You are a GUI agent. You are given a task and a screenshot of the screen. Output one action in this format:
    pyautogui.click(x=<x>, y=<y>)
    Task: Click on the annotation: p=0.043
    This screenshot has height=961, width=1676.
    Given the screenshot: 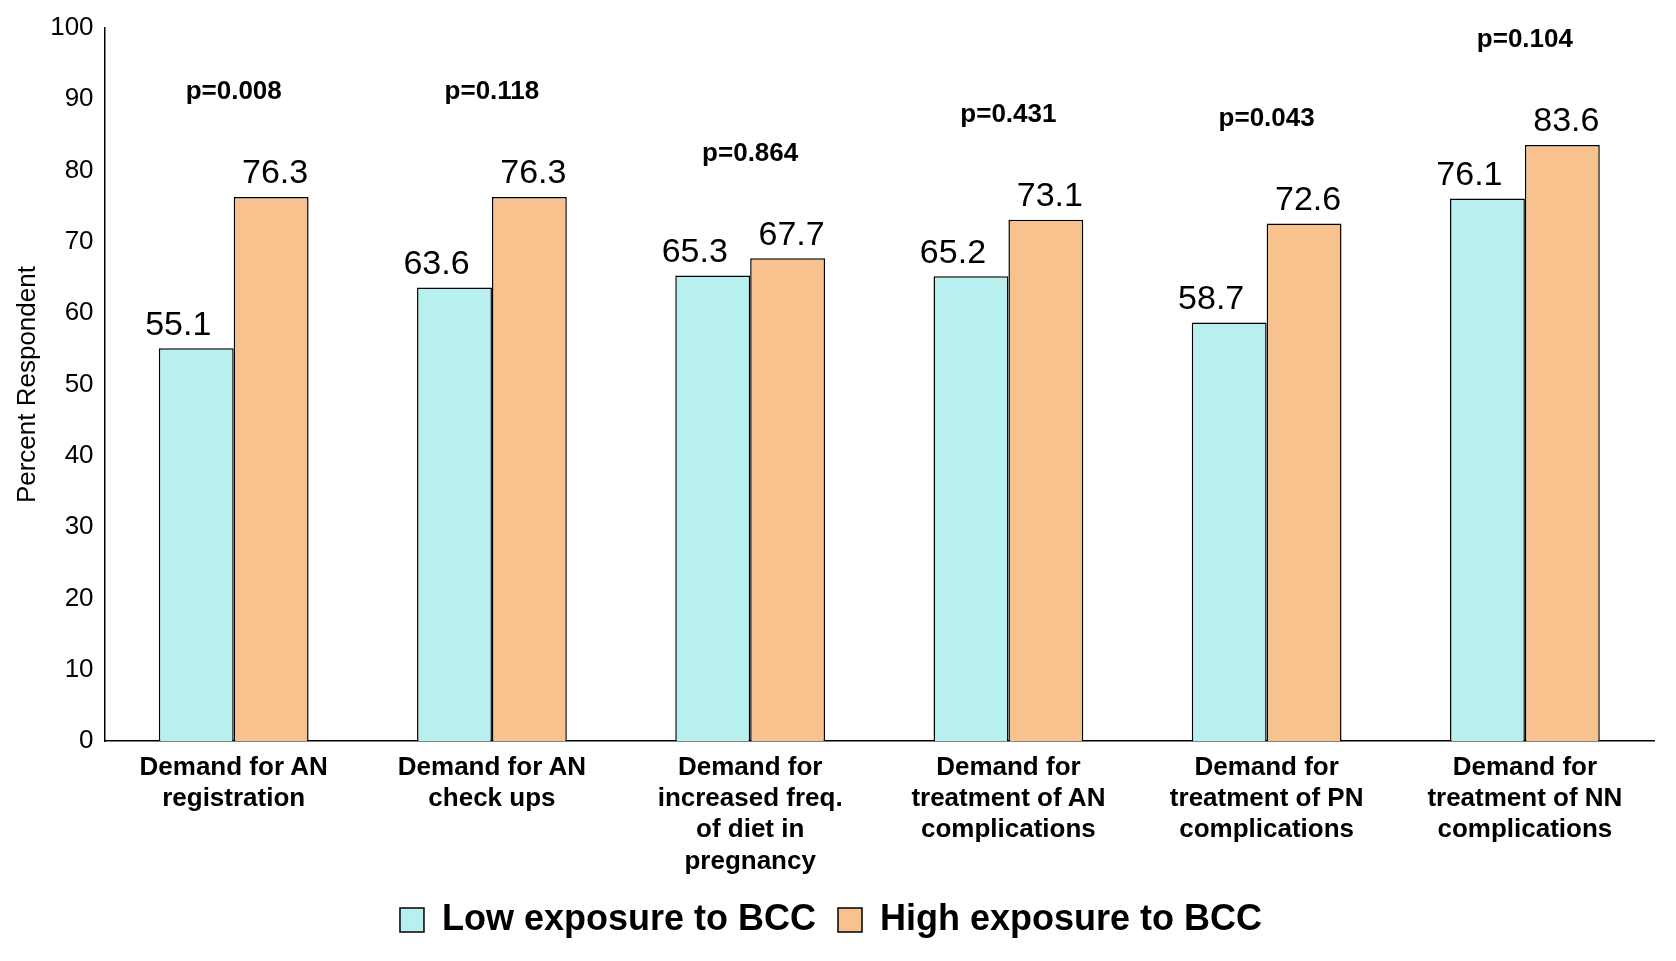 What is the action you would take?
    pyautogui.click(x=1266, y=116)
    